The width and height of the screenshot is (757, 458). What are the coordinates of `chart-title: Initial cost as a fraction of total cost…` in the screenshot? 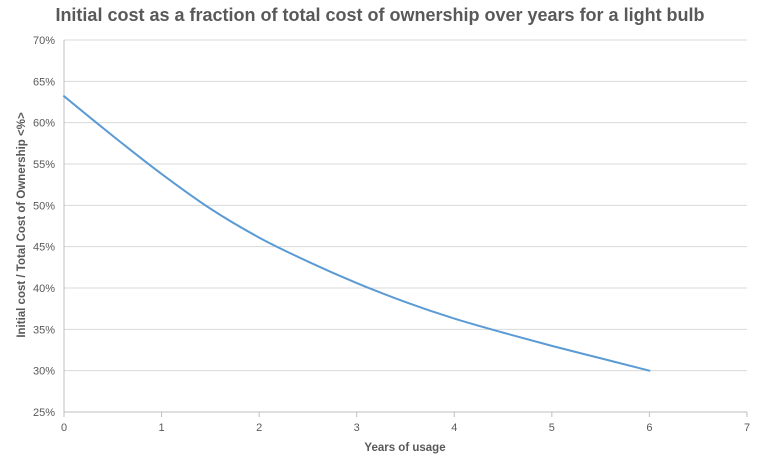 It's located at (379, 15).